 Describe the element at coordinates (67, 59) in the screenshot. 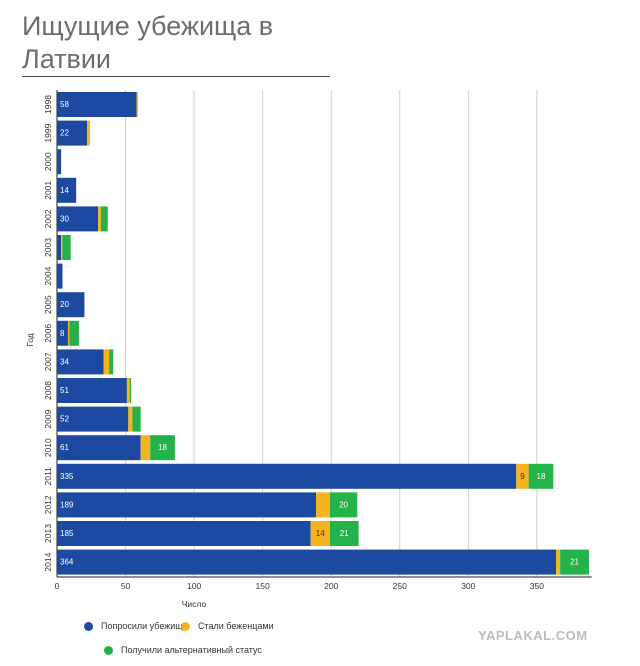

I see `title-line-2: Латвии` at that location.